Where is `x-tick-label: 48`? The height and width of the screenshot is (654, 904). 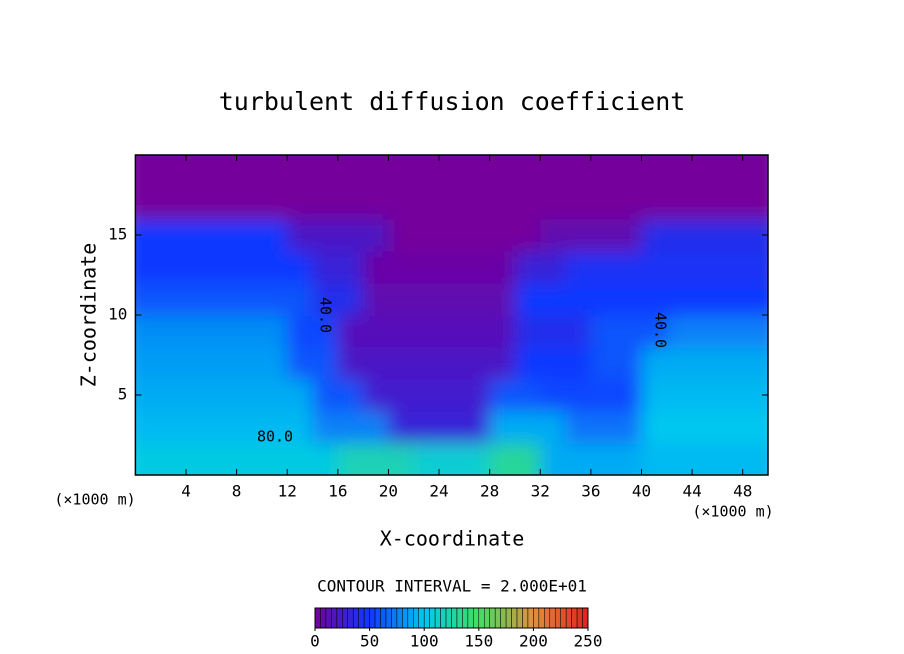
x-tick-label: 48 is located at coordinates (742, 491).